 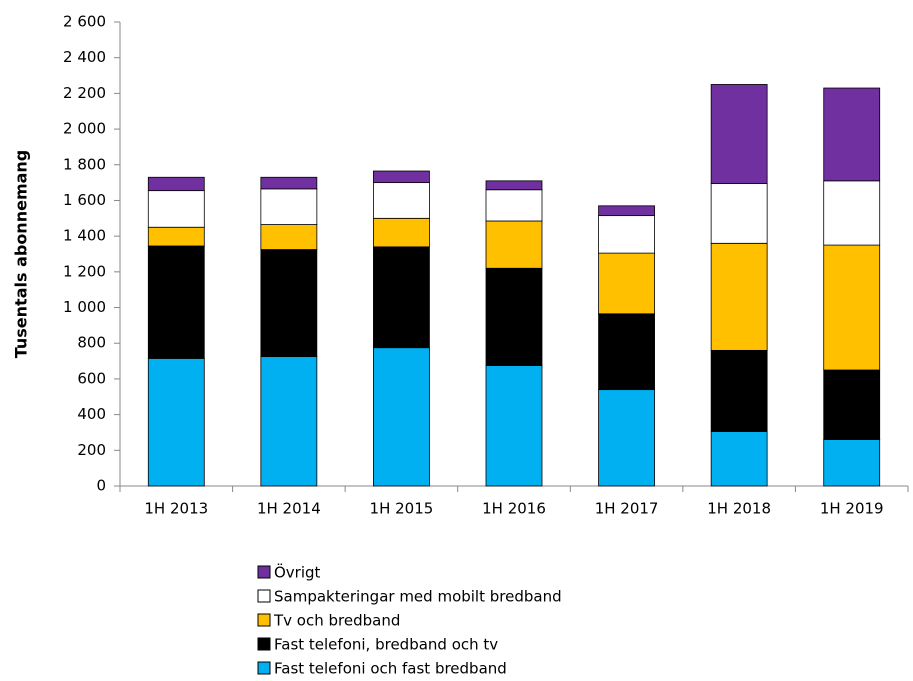 I want to click on y-tick-label: 2 200, so click(x=84, y=93).